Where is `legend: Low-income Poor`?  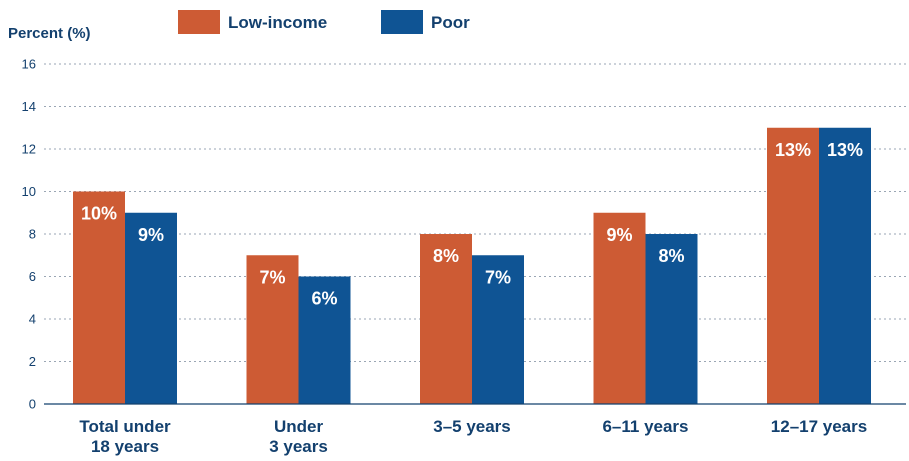
legend: Low-income Poor is located at coordinates (324, 22).